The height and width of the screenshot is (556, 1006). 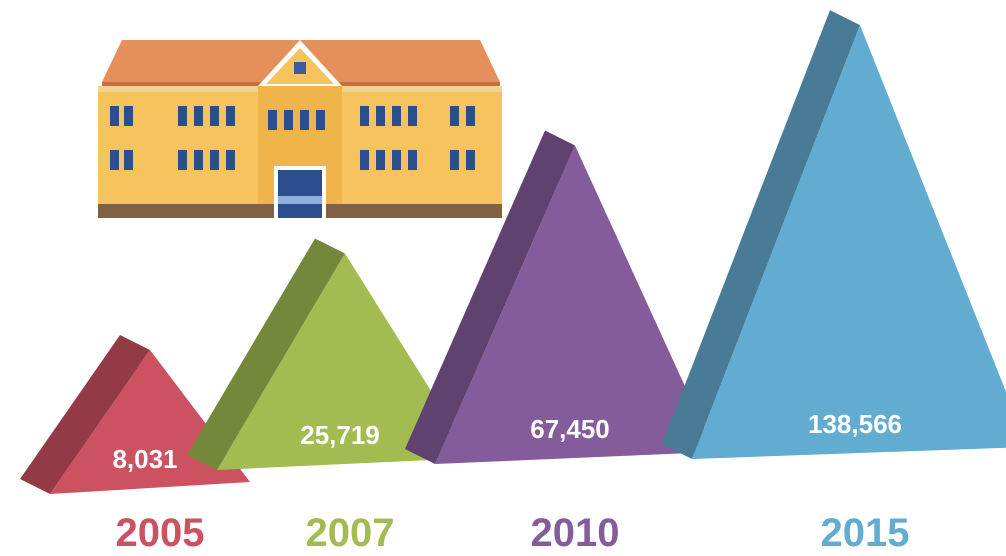 What do you see at coordinates (570, 429) in the screenshot?
I see `value-label: 67,450` at bounding box center [570, 429].